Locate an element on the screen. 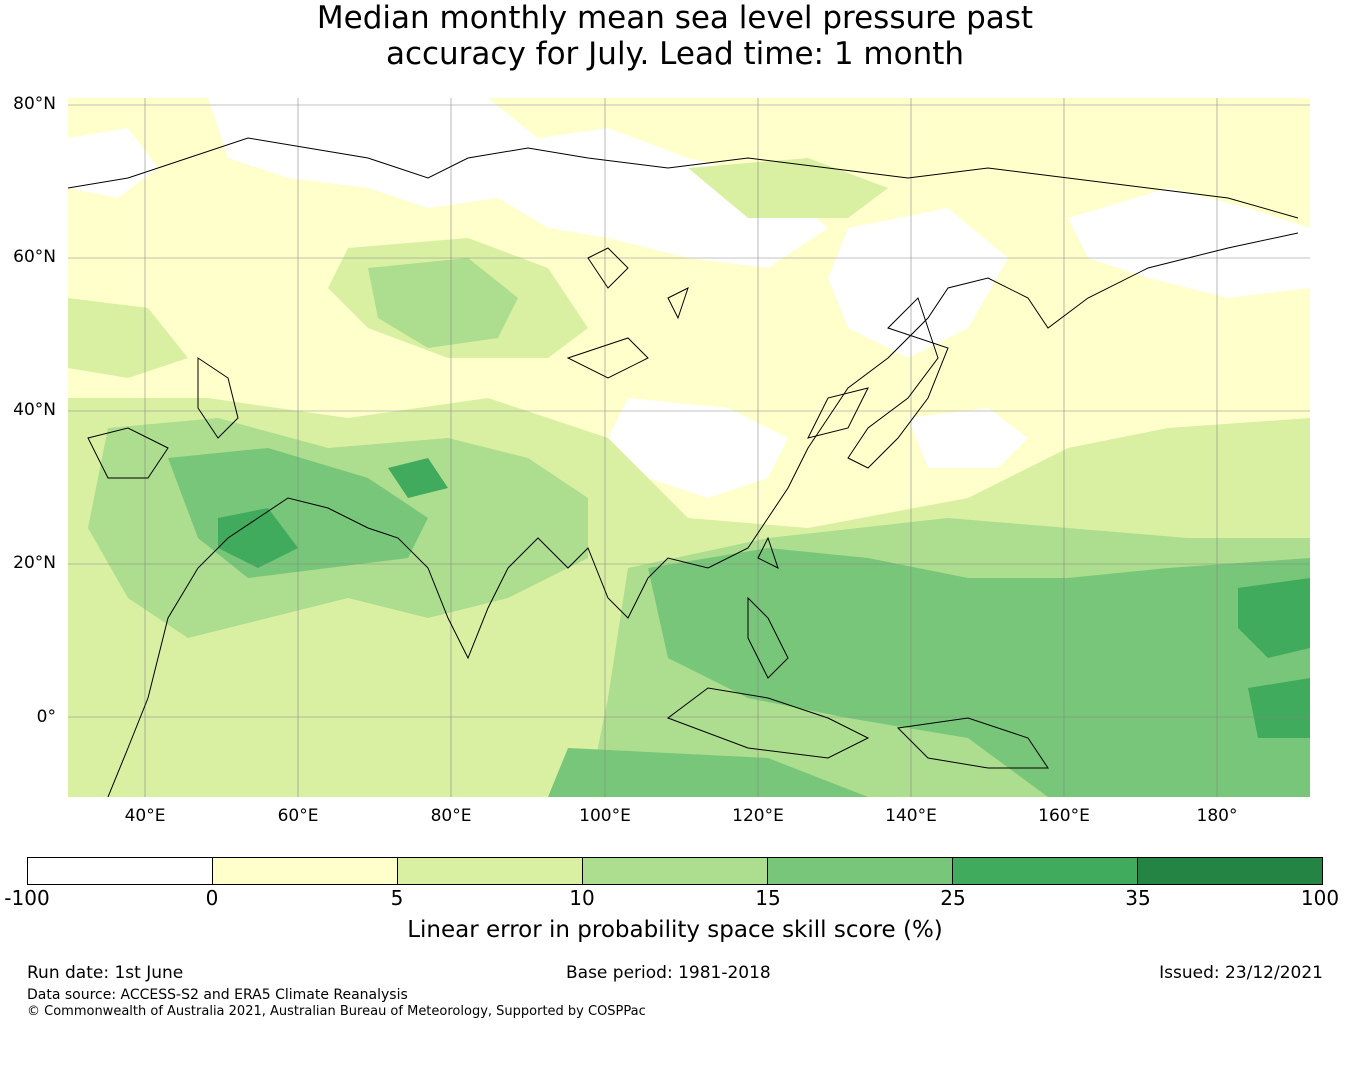  lon-label-180: 180° is located at coordinates (1217, 816).